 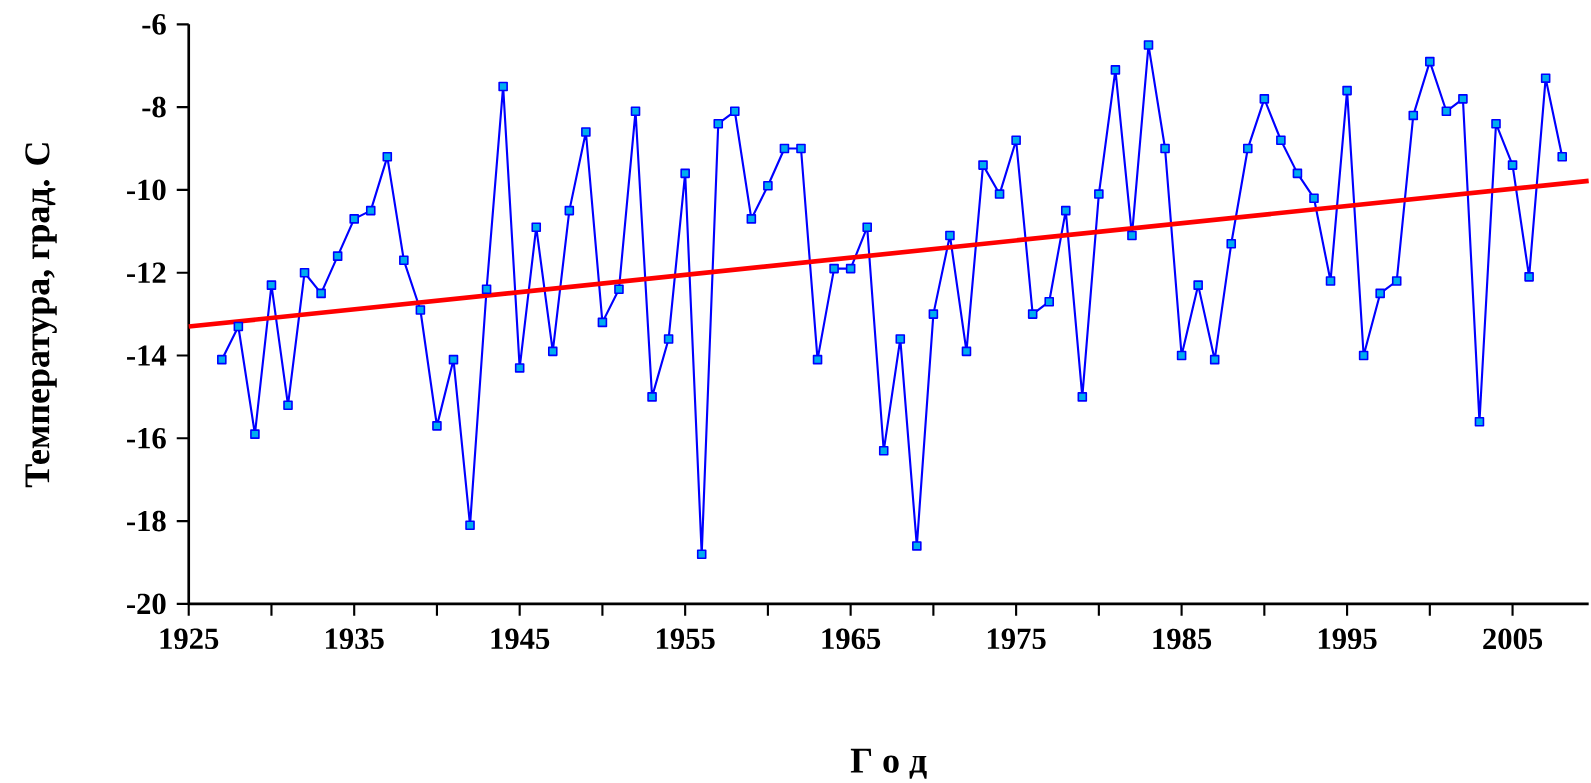 I want to click on x-tick-label: 1995, so click(x=1347, y=639).